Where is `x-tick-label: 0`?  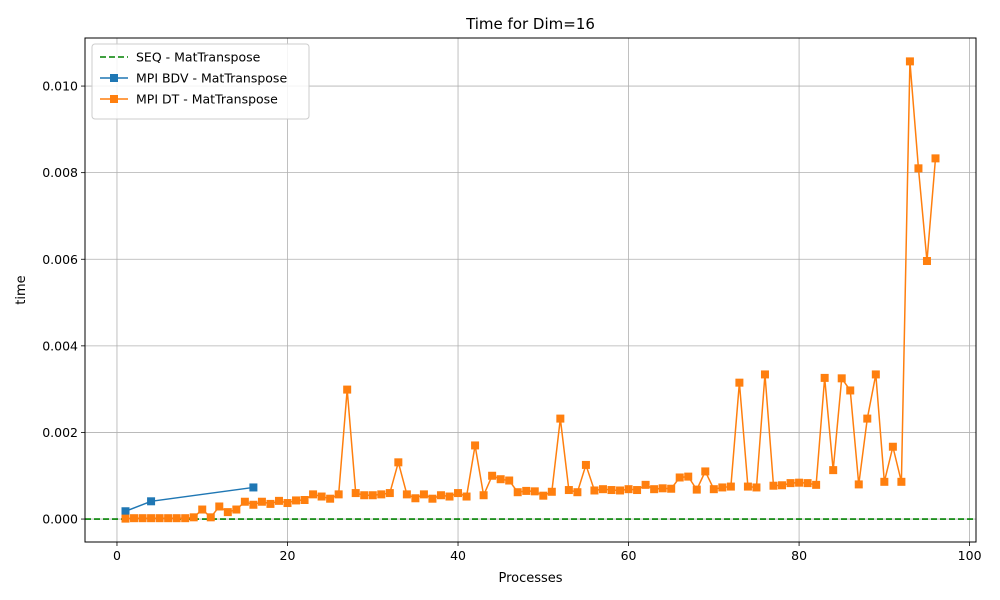
x-tick-label: 0 is located at coordinates (117, 555).